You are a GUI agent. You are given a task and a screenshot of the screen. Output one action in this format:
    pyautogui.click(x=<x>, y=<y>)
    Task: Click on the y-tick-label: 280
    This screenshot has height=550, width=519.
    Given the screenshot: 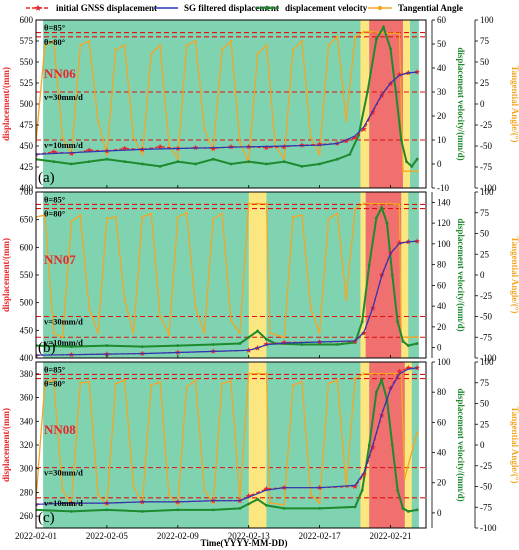 What is the action you would take?
    pyautogui.click(x=27, y=492)
    